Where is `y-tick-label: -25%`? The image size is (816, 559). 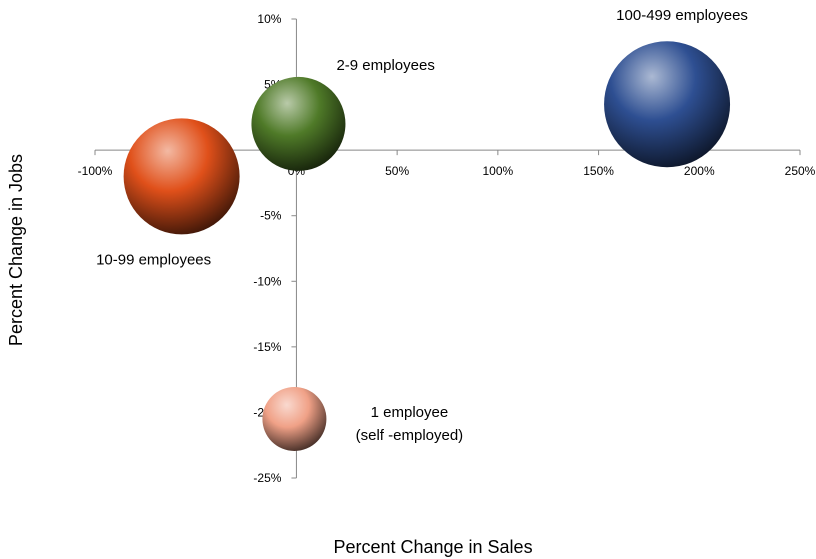 y-tick-label: -25% is located at coordinates (267, 478).